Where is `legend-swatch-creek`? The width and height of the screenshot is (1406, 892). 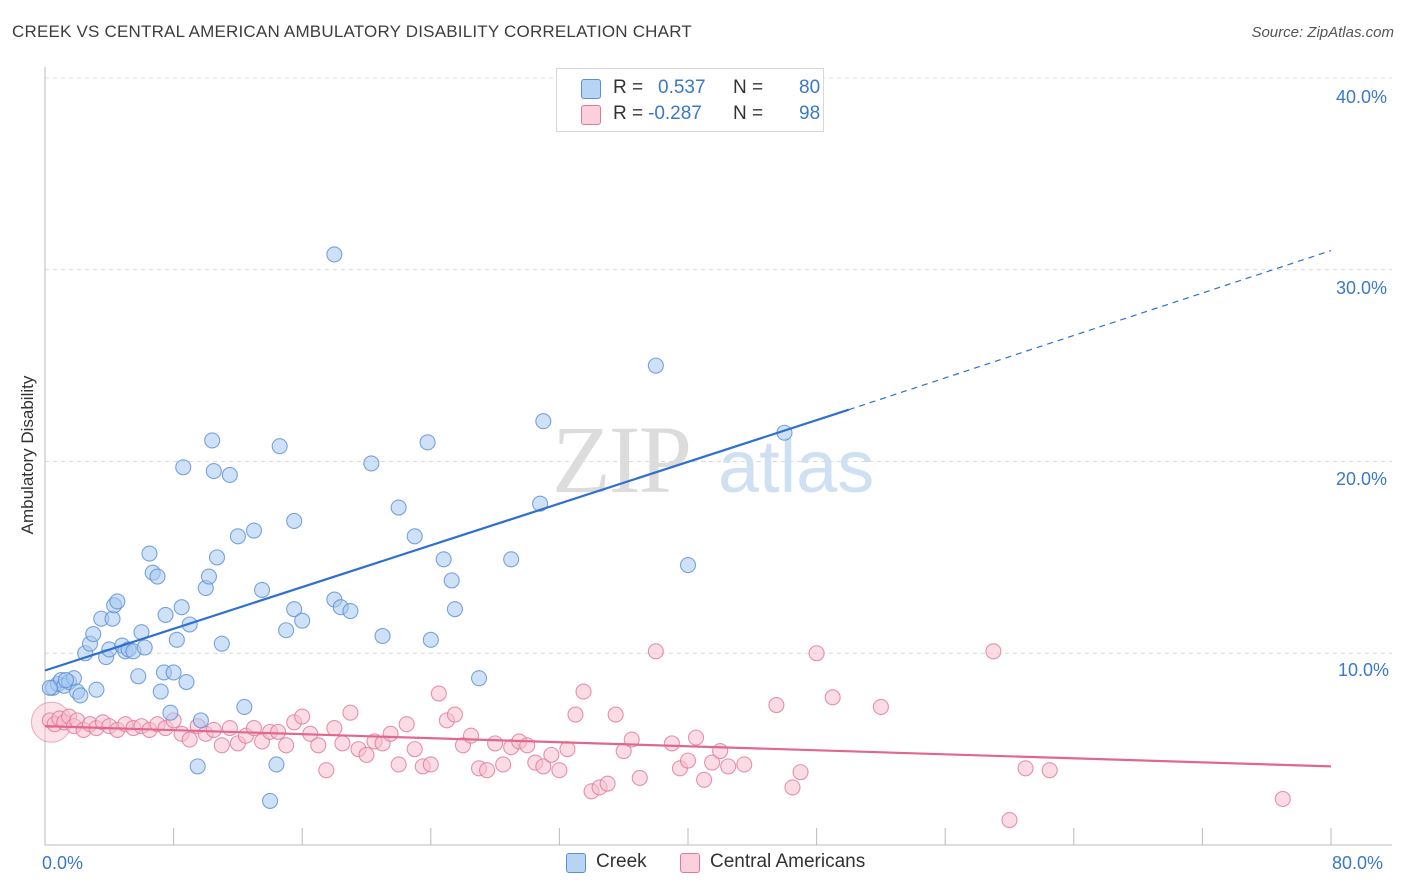 legend-swatch-creek is located at coordinates (591, 89).